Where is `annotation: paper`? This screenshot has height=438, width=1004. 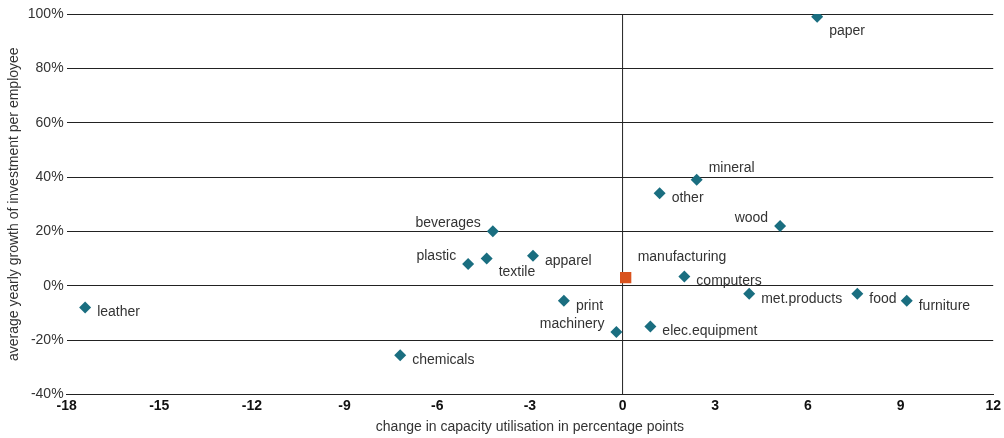
annotation: paper is located at coordinates (847, 29).